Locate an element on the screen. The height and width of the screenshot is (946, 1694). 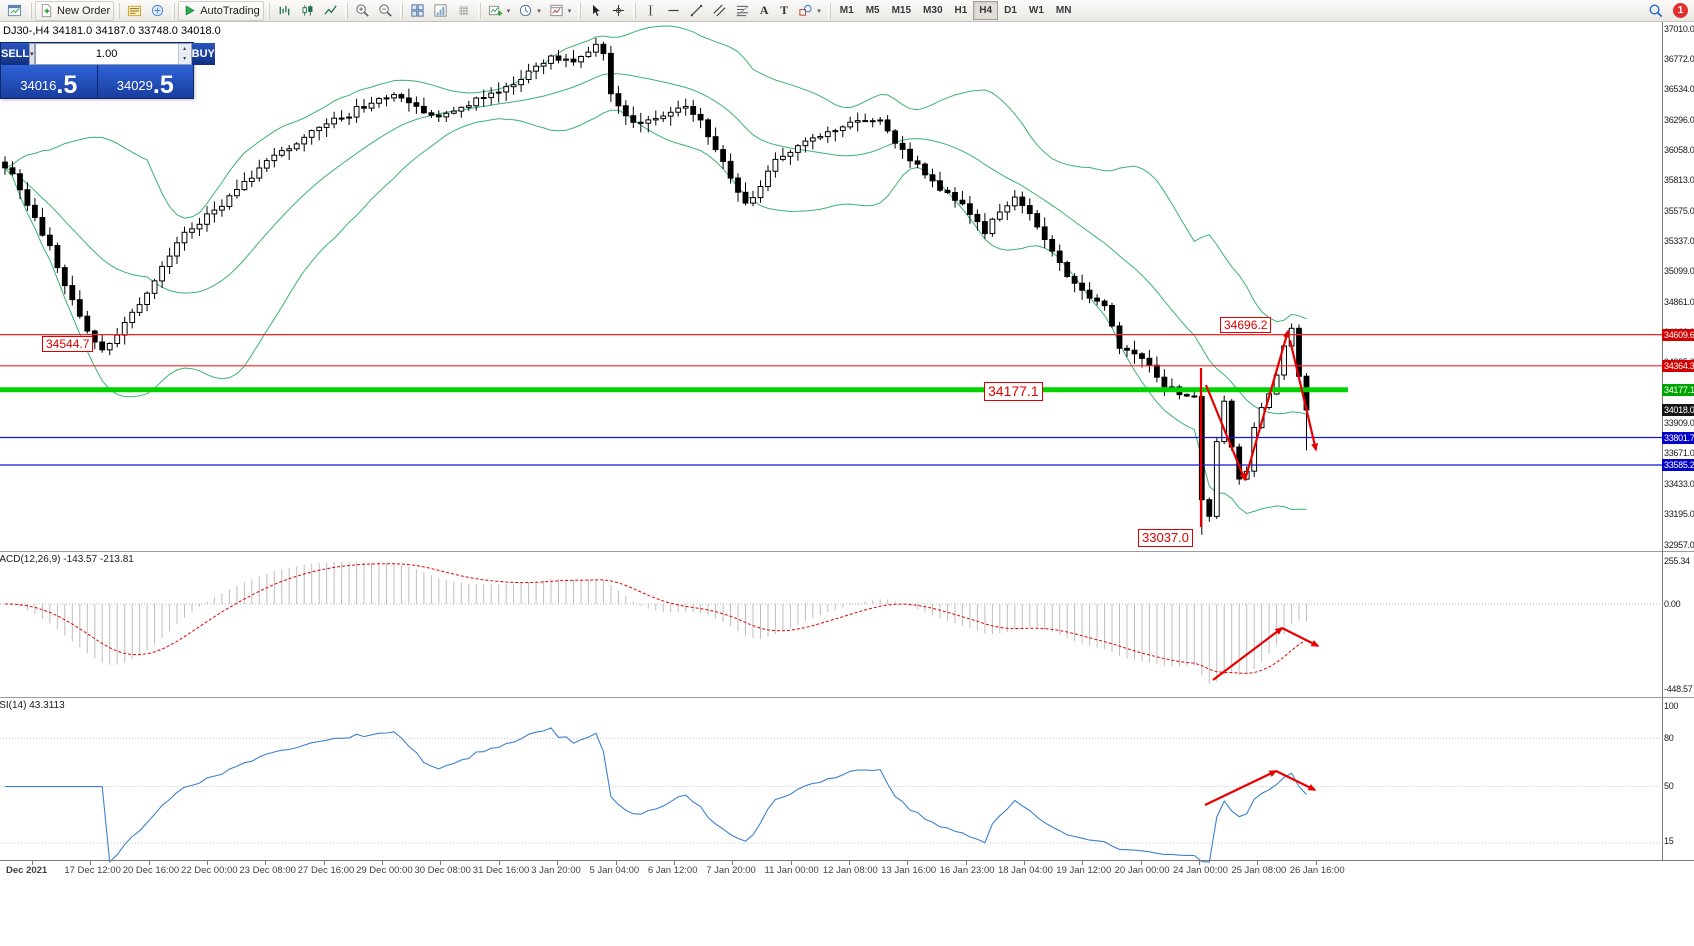
tile-windows-icon is located at coordinates (417, 11).